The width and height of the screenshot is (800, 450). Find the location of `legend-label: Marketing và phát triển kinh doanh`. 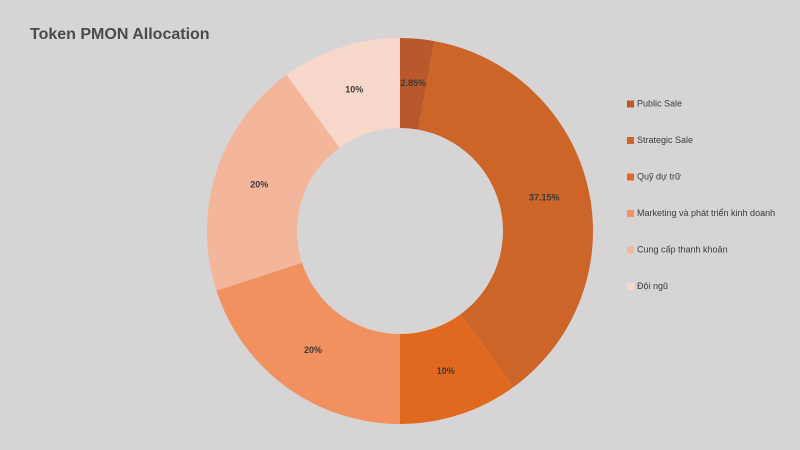

legend-label: Marketing và phát triển kinh doanh is located at coordinates (706, 213).